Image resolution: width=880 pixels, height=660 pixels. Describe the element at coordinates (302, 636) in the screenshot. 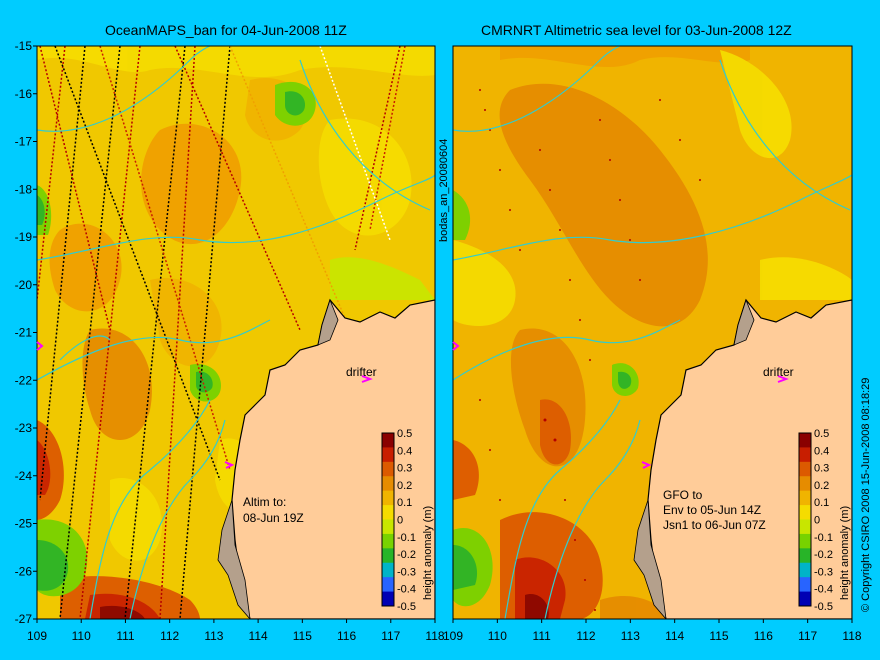

I see `lon-tick-label: 115` at that location.